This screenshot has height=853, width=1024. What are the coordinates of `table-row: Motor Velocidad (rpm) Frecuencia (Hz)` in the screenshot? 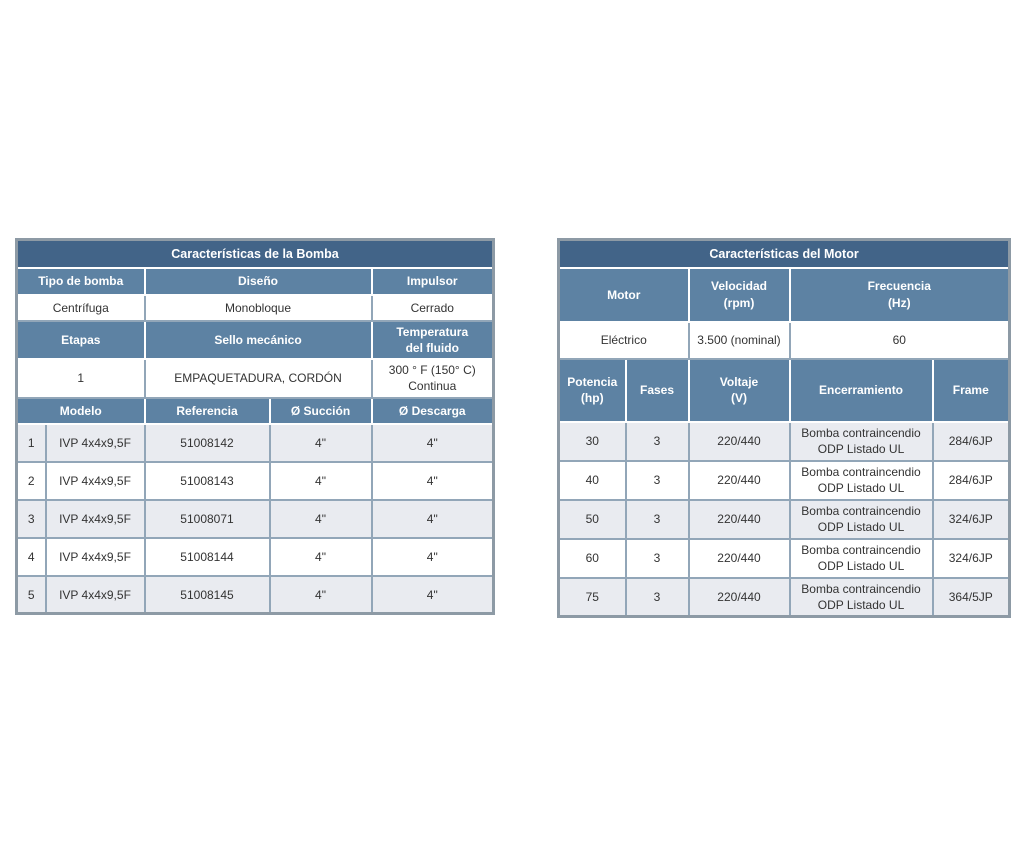 It's located at (784, 294).